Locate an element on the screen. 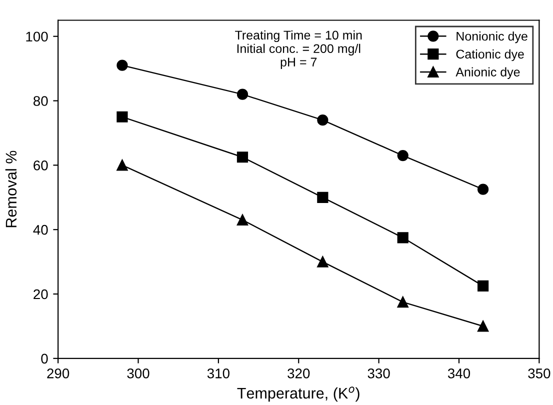  y-axis-title: Removal % is located at coordinates (11, 189).